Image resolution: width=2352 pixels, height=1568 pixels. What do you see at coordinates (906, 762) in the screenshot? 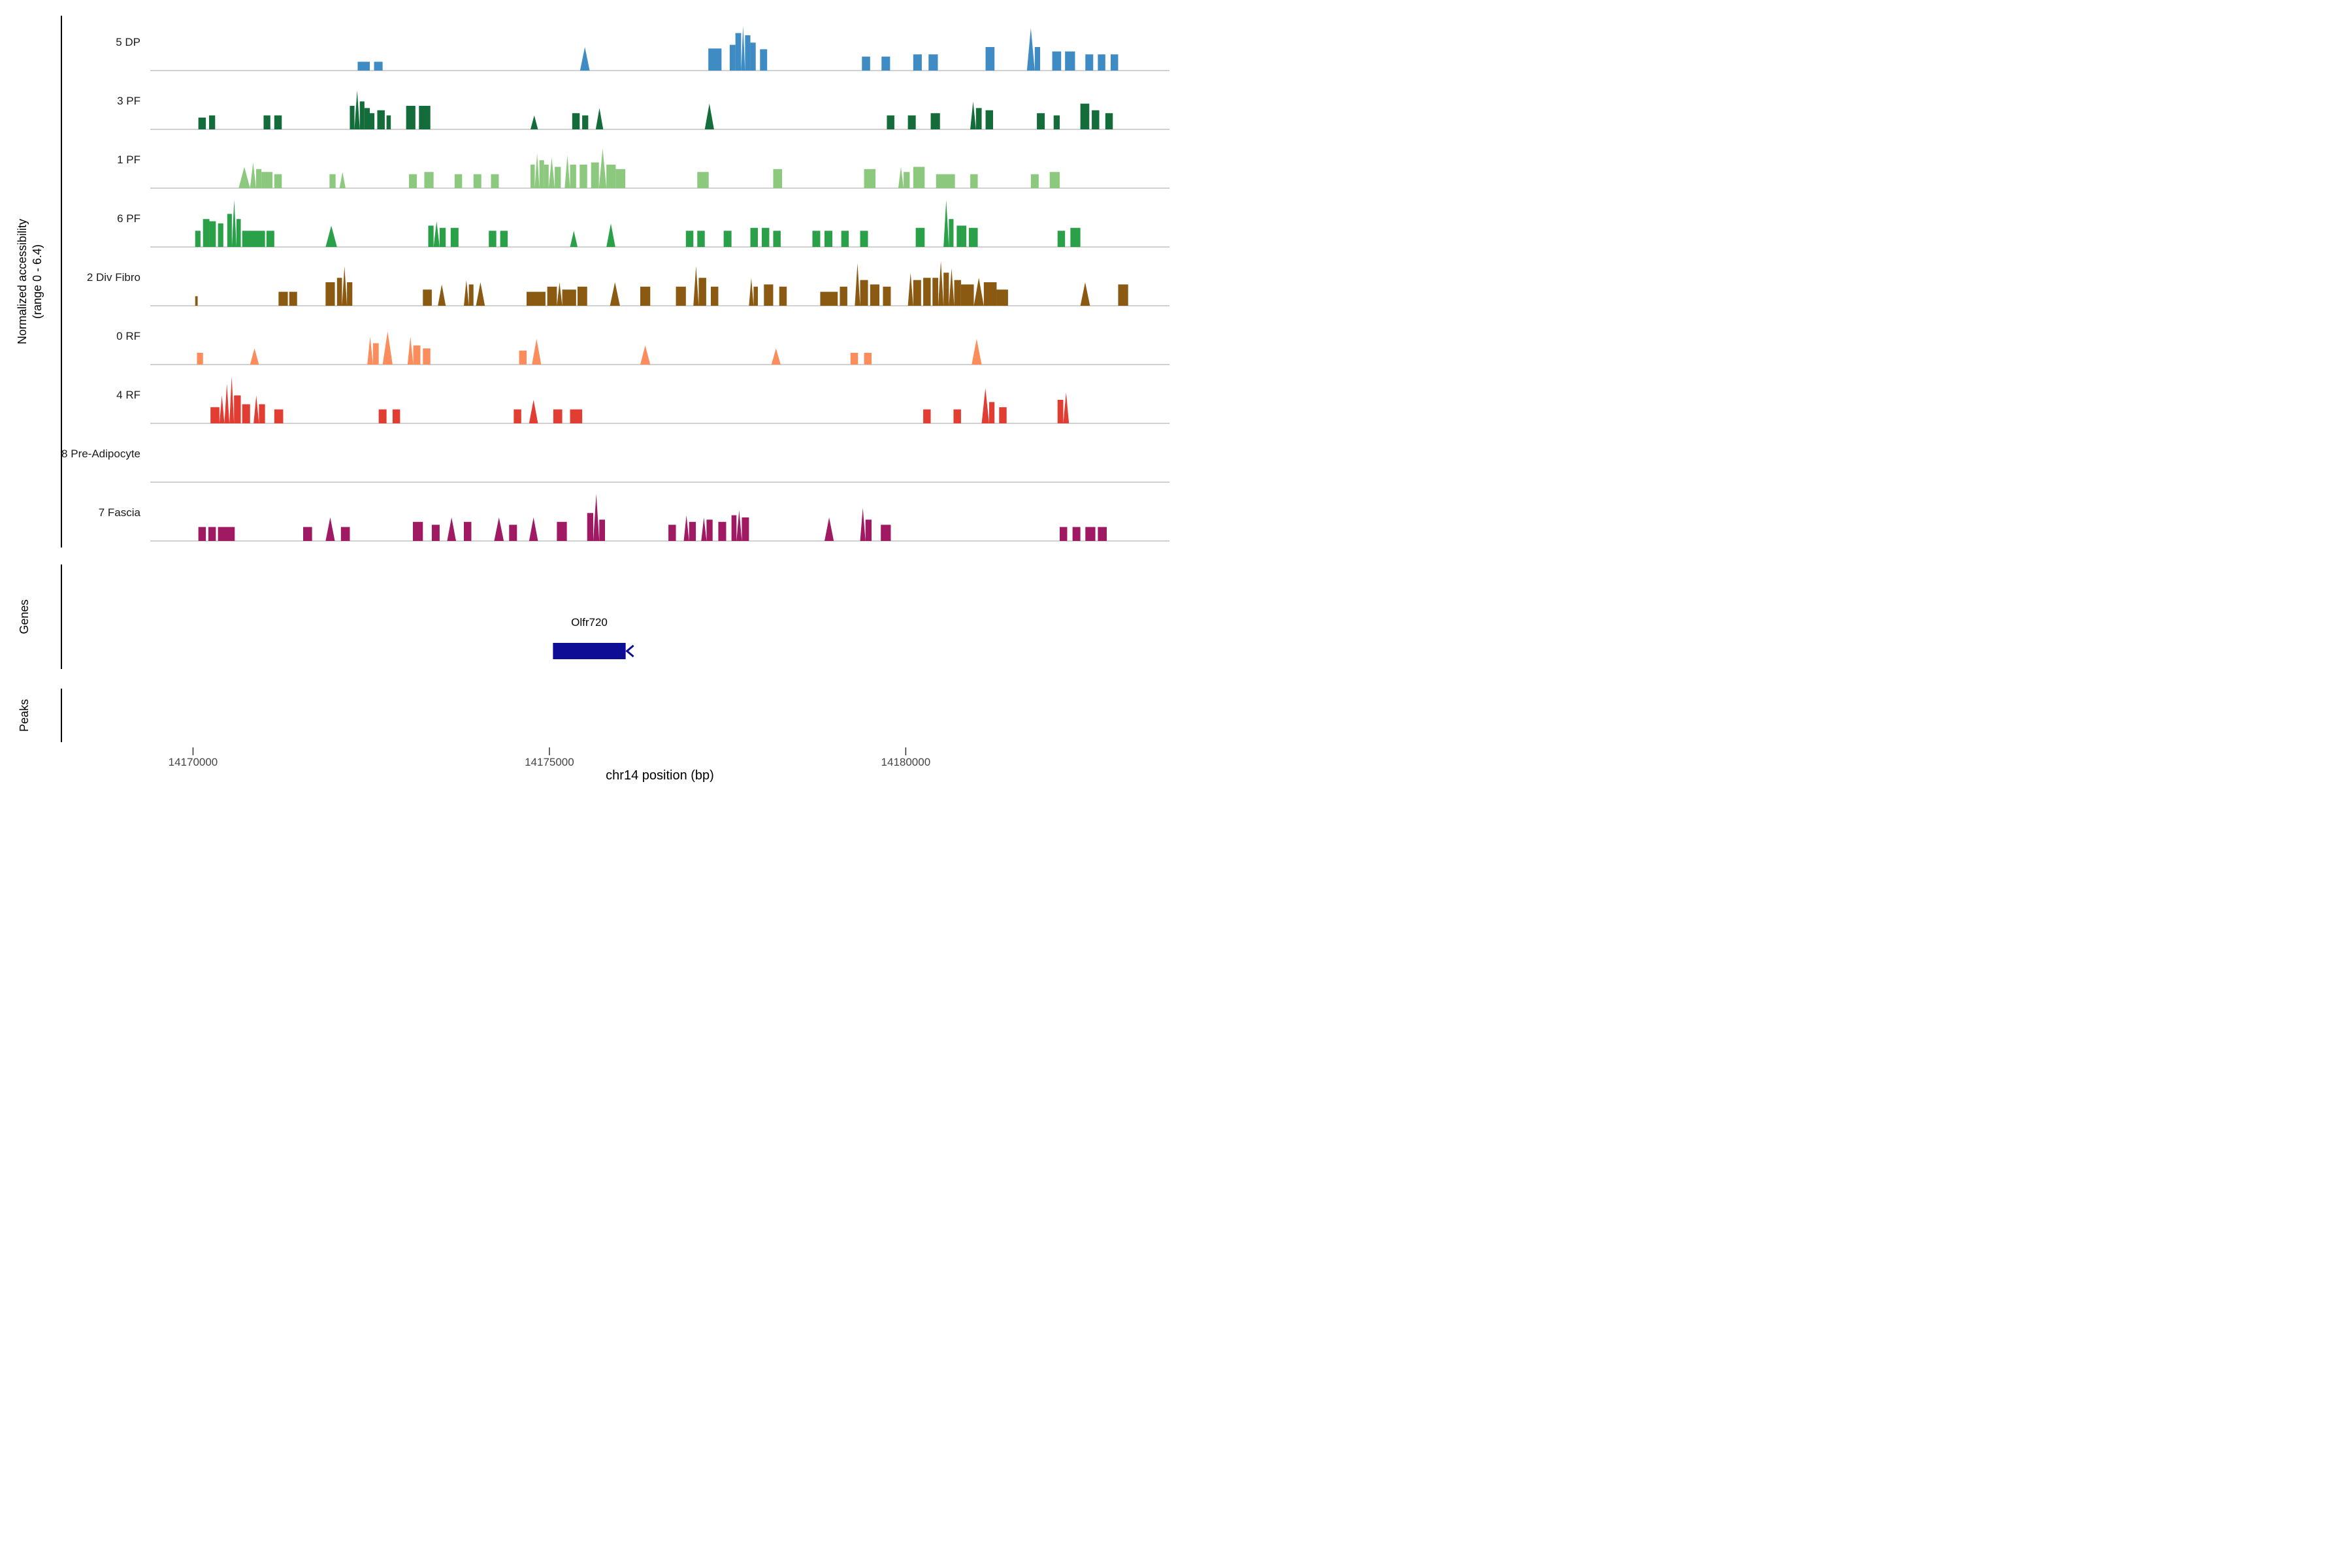
I see `x-axis-tick-label: 14180000` at bounding box center [906, 762].